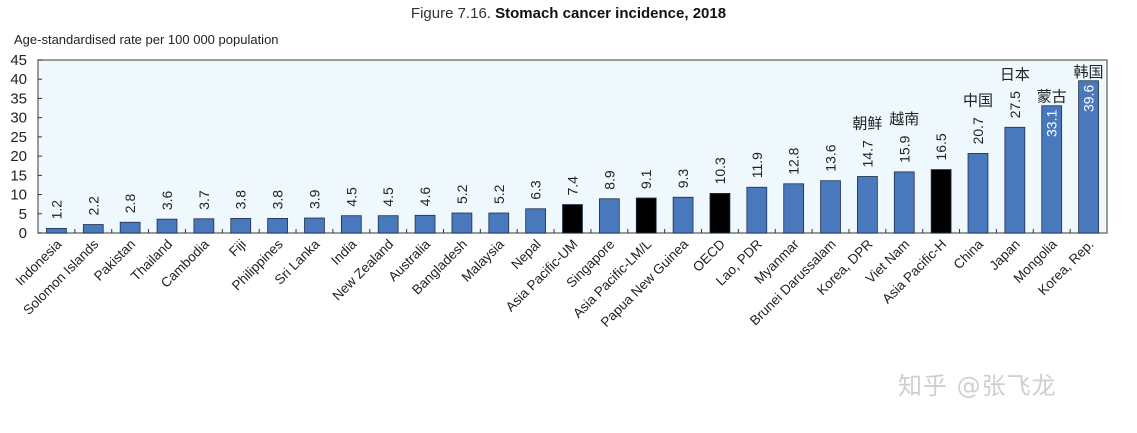  I want to click on data-label: 3.6, so click(167, 200).